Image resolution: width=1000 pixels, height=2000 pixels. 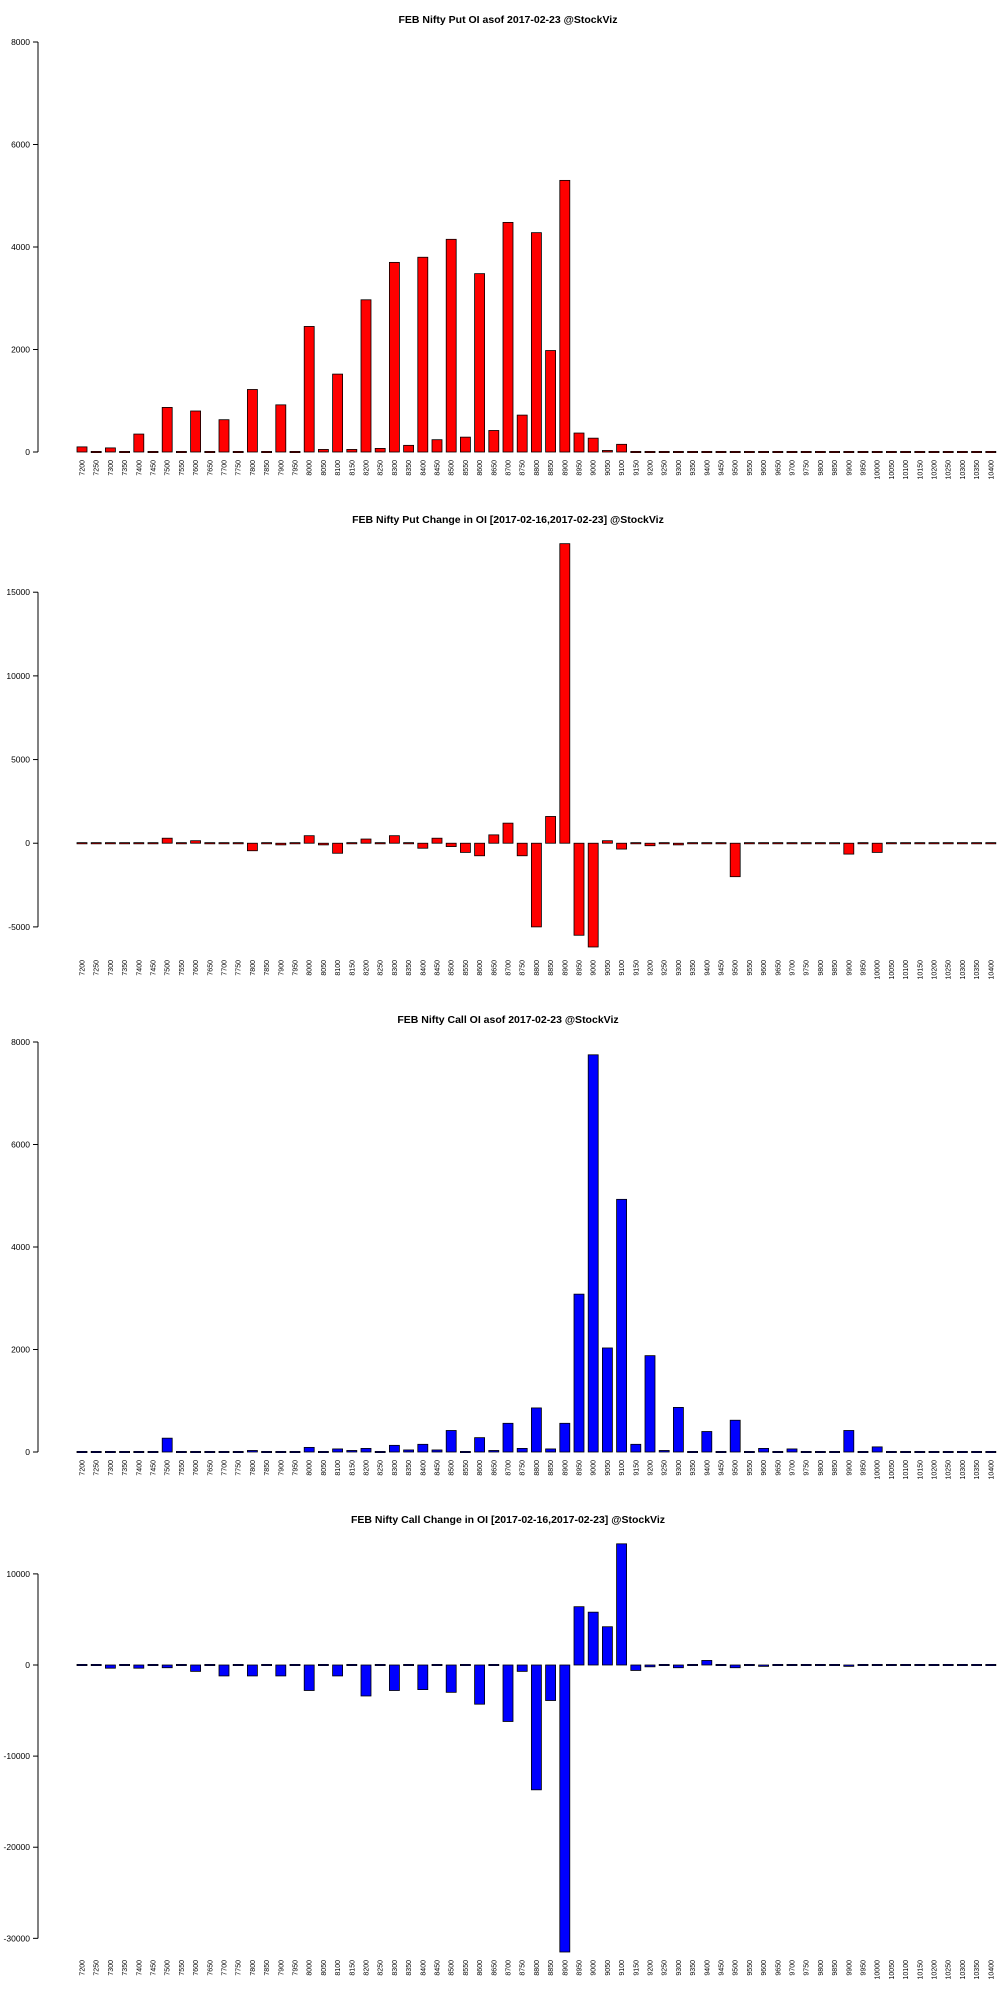 What do you see at coordinates (722, 968) in the screenshot?
I see `x-tick-label: 9450` at bounding box center [722, 968].